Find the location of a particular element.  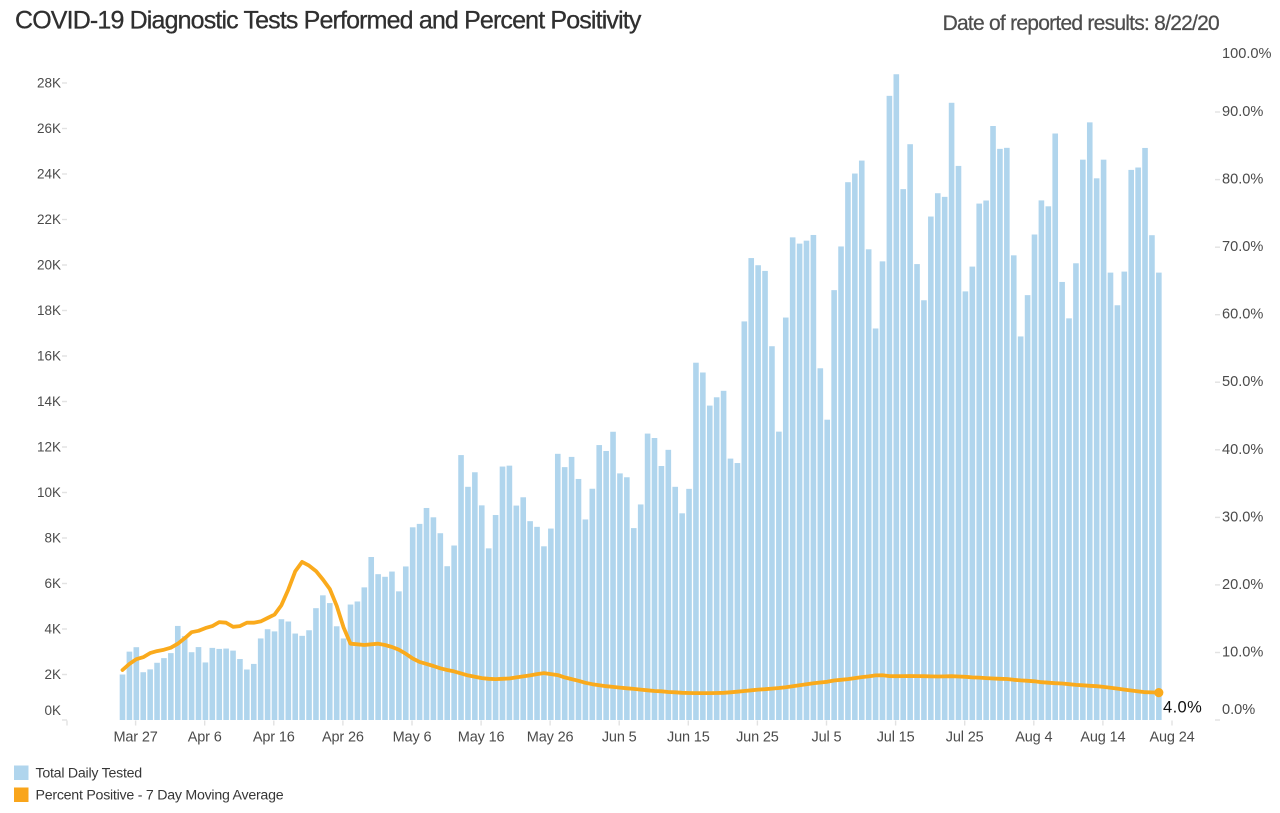

svg-text: 90.0% is located at coordinates (1242, 112).